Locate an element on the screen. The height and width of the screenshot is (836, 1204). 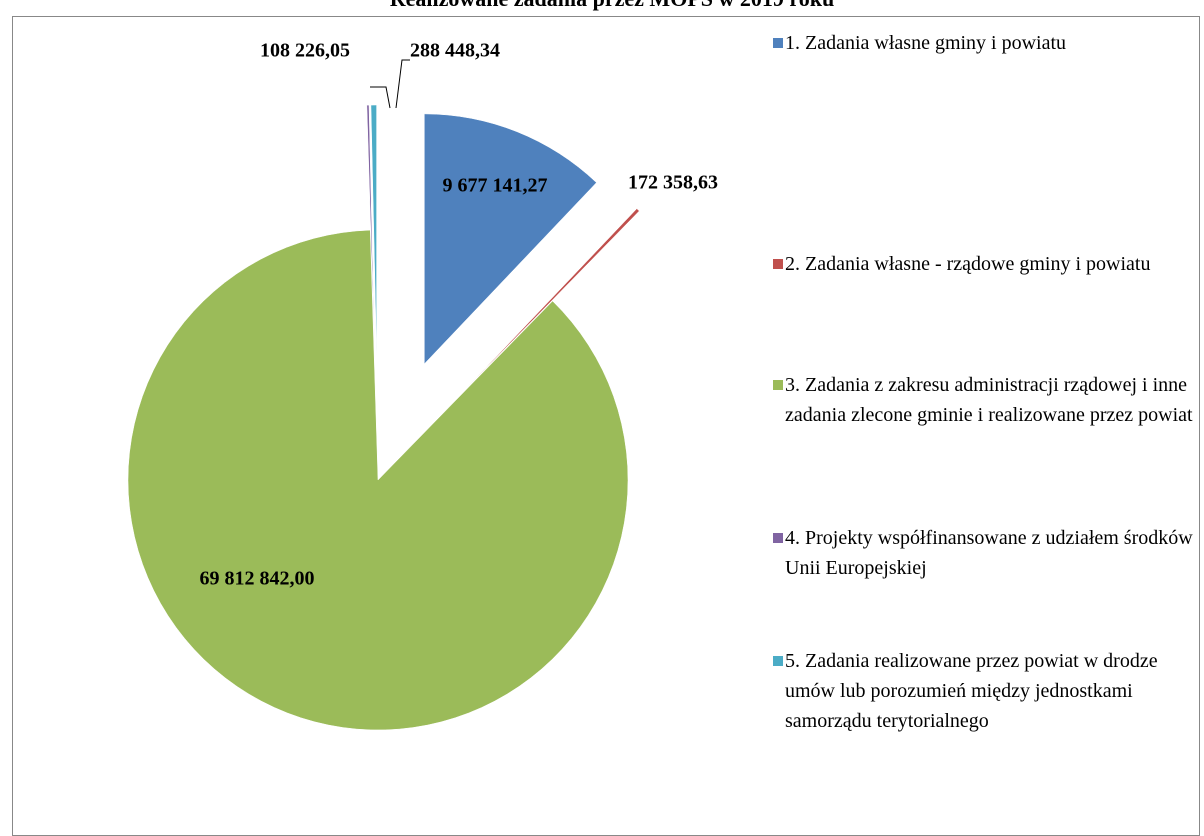
data-label: 172 358,63 is located at coordinates (673, 183).